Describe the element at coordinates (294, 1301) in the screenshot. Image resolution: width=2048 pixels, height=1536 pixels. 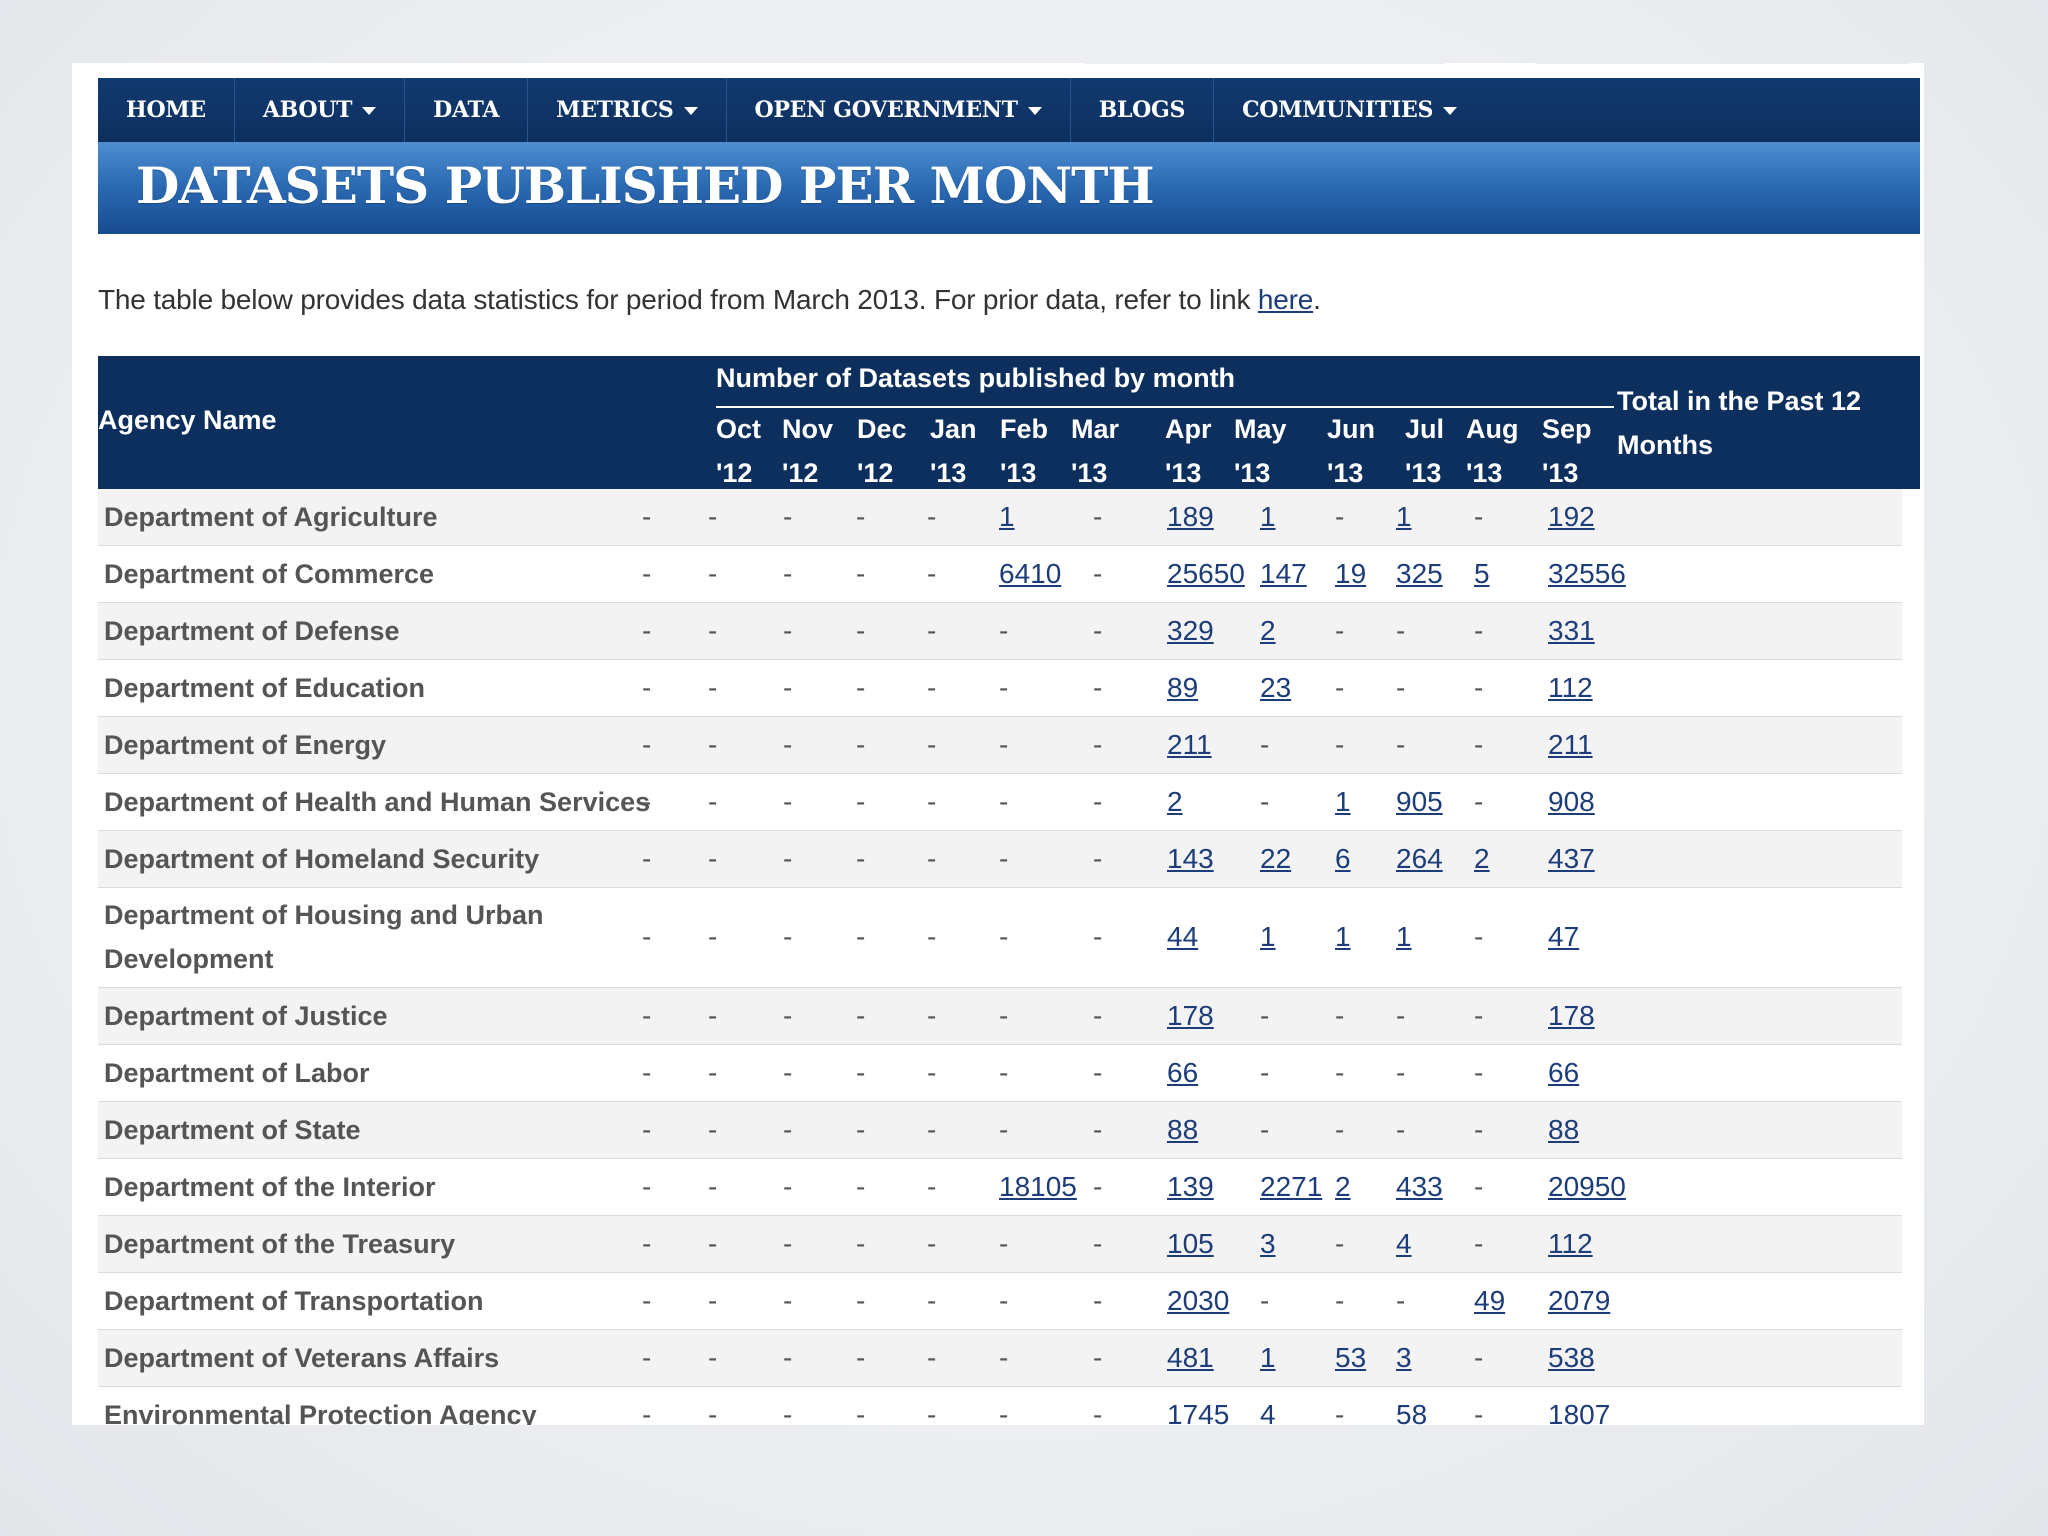
I see `agency-name-cell: Department of Transportation` at that location.